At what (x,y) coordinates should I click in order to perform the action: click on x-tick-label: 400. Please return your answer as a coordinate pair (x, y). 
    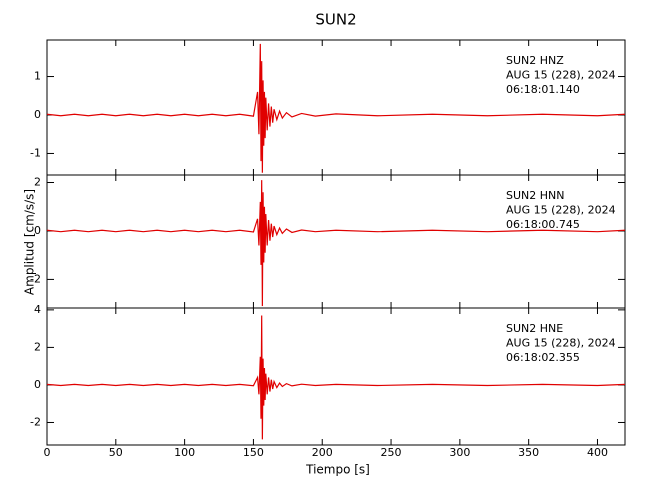
    Looking at the image, I should click on (597, 452).